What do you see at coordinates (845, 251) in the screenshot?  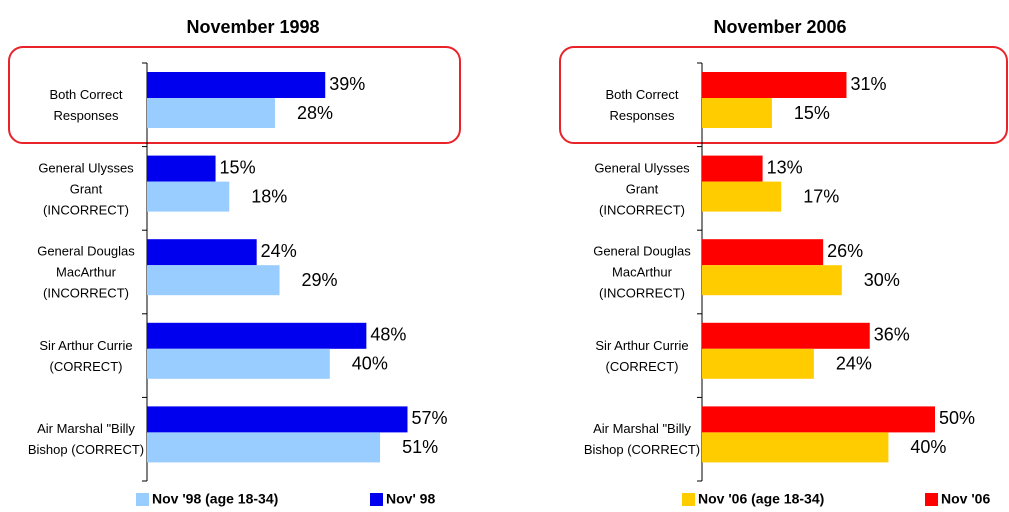 I see `data-label: 26%` at bounding box center [845, 251].